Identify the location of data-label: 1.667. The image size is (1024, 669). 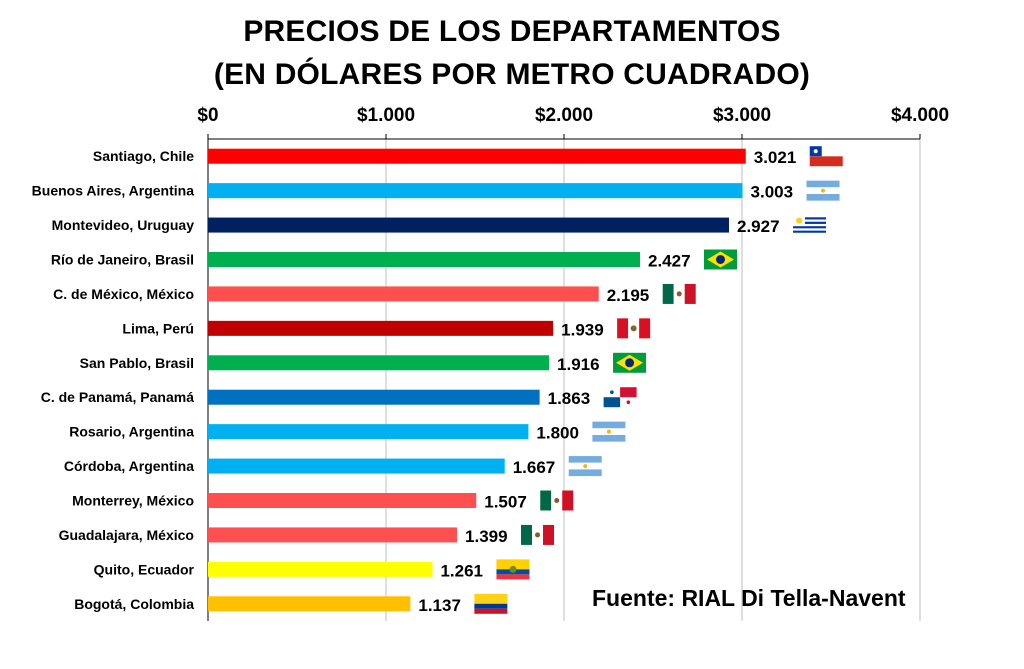
(534, 467).